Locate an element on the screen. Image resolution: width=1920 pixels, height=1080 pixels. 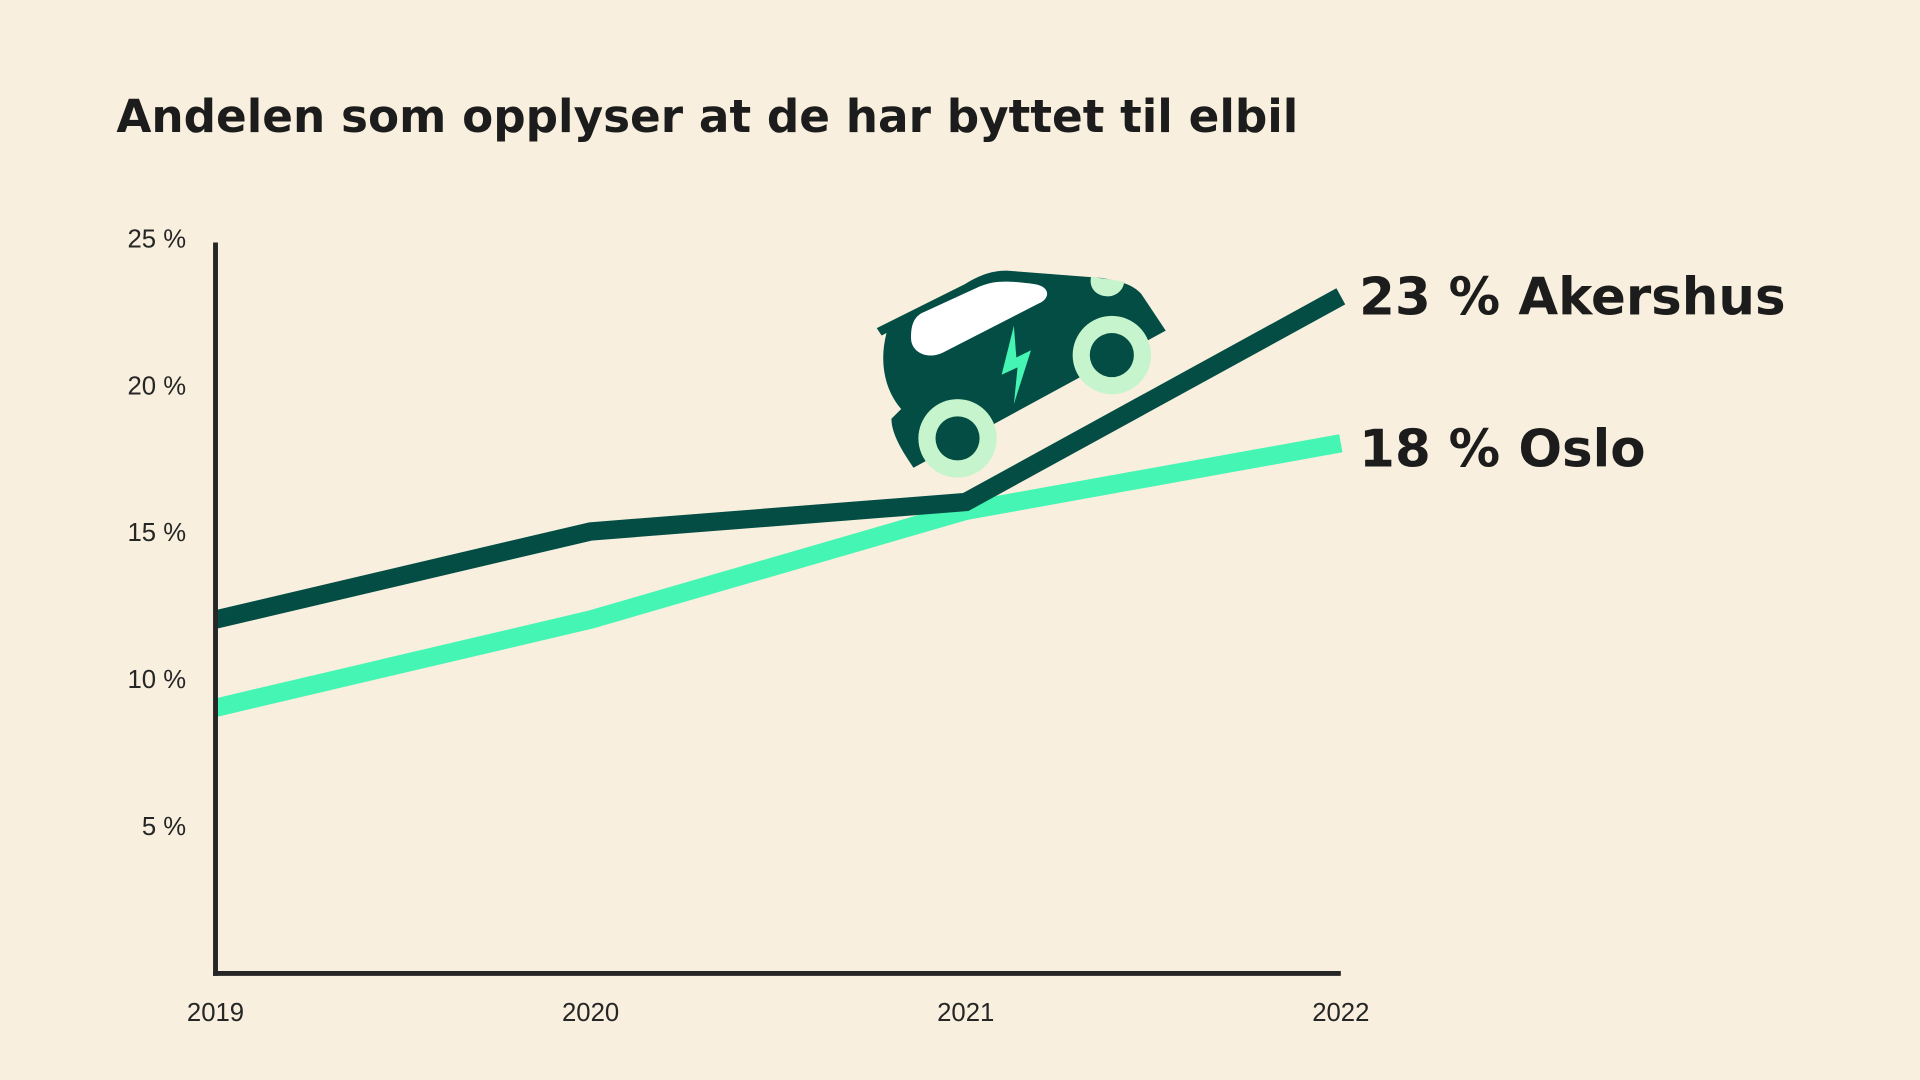
end-label-akershus: 23 % Akershus is located at coordinates (1572, 298).